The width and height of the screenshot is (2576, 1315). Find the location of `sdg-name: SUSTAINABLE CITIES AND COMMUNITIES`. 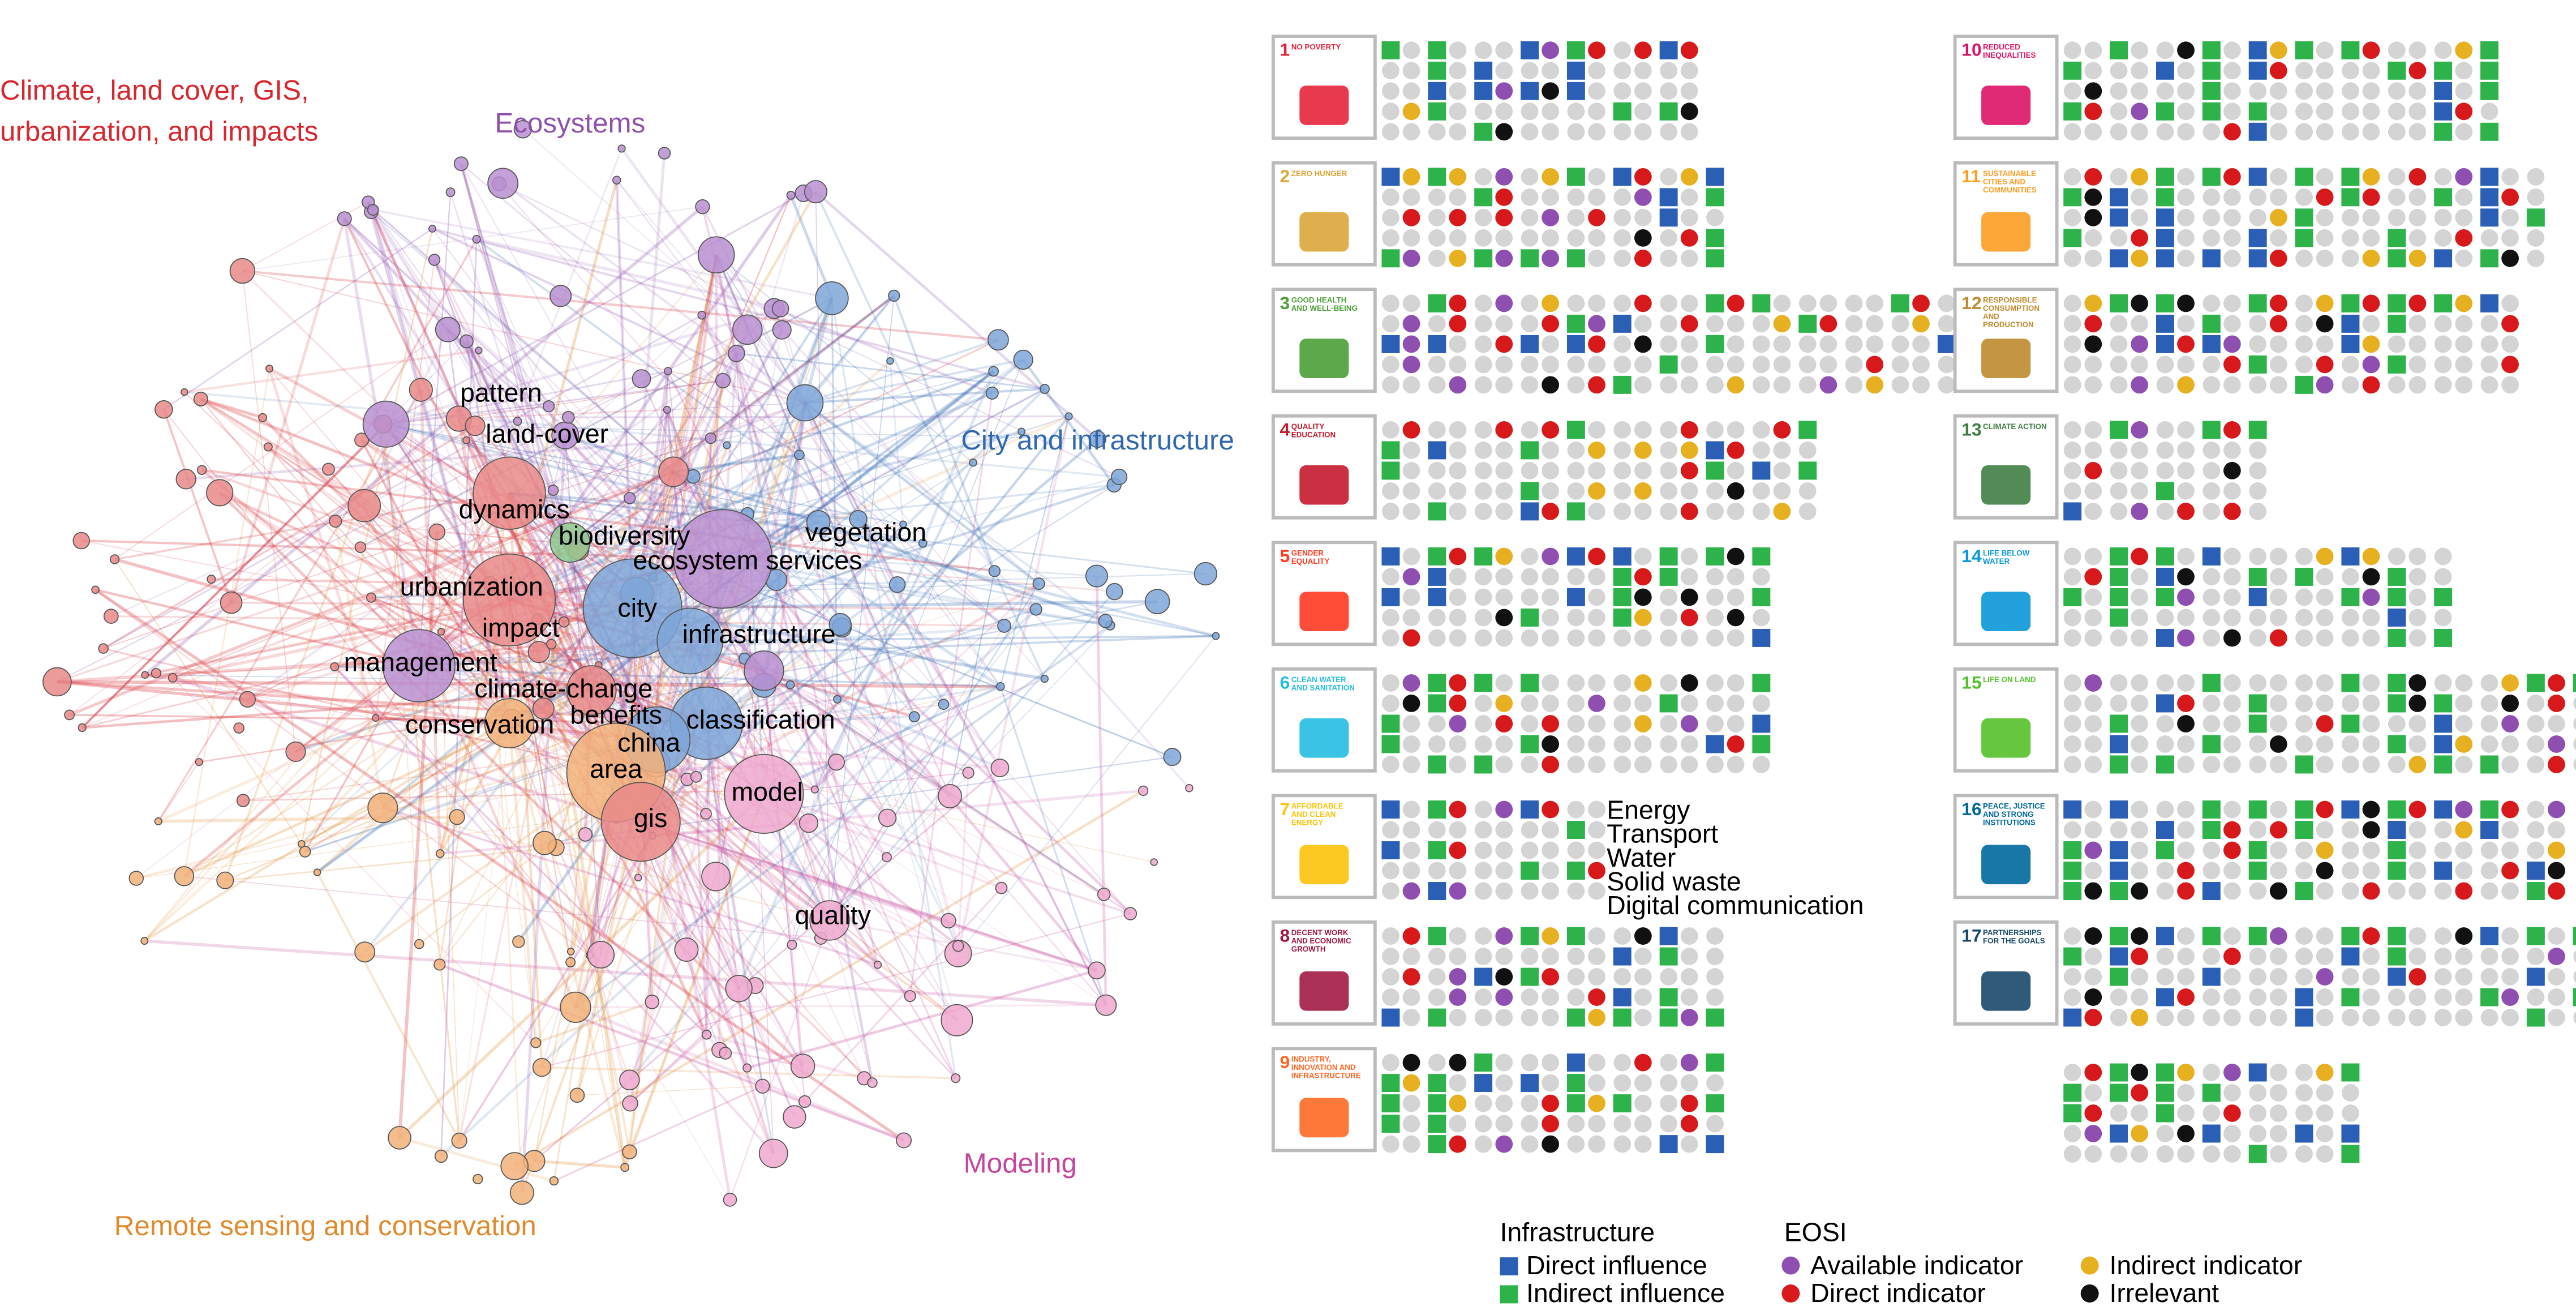

sdg-name: SUSTAINABLE CITIES AND COMMUNITIES is located at coordinates (2010, 182).